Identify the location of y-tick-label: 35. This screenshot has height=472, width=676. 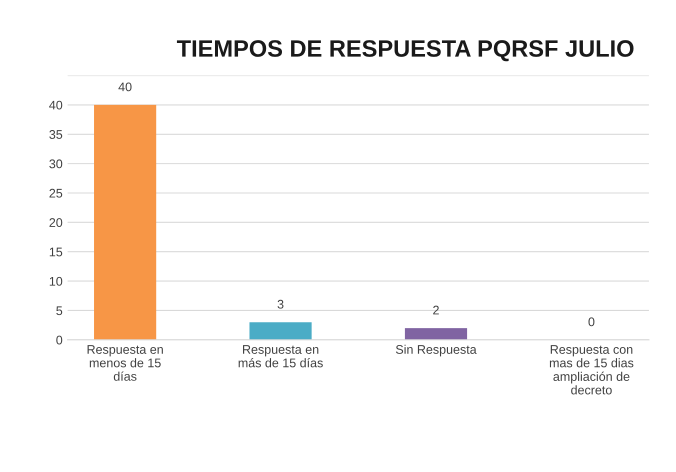
(55, 134).